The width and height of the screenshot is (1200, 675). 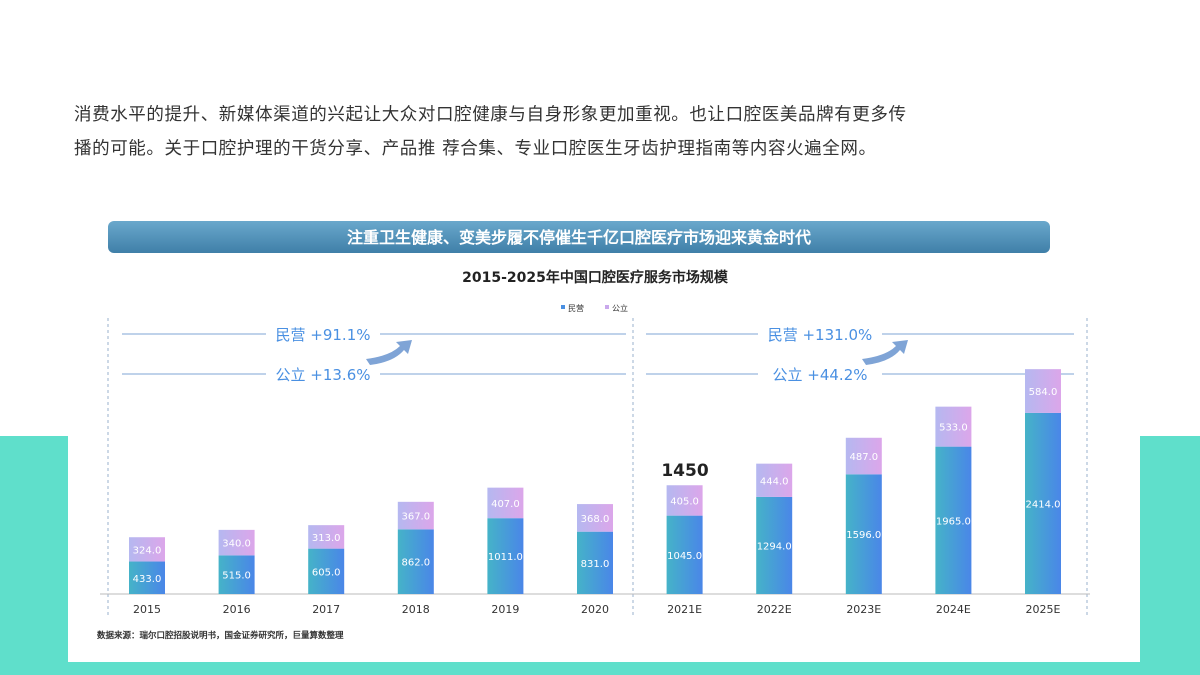 What do you see at coordinates (323, 335) in the screenshot?
I see `period1-private-growth: 民营 +91.1%` at bounding box center [323, 335].